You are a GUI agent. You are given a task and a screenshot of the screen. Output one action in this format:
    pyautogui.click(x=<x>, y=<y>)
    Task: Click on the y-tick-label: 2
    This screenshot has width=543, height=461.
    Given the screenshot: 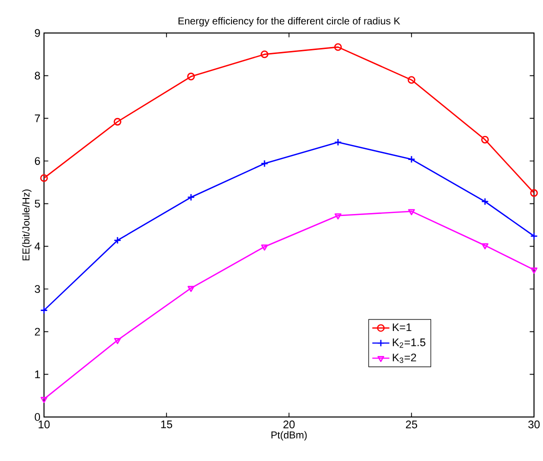 What is the action you would take?
    pyautogui.click(x=37, y=332)
    